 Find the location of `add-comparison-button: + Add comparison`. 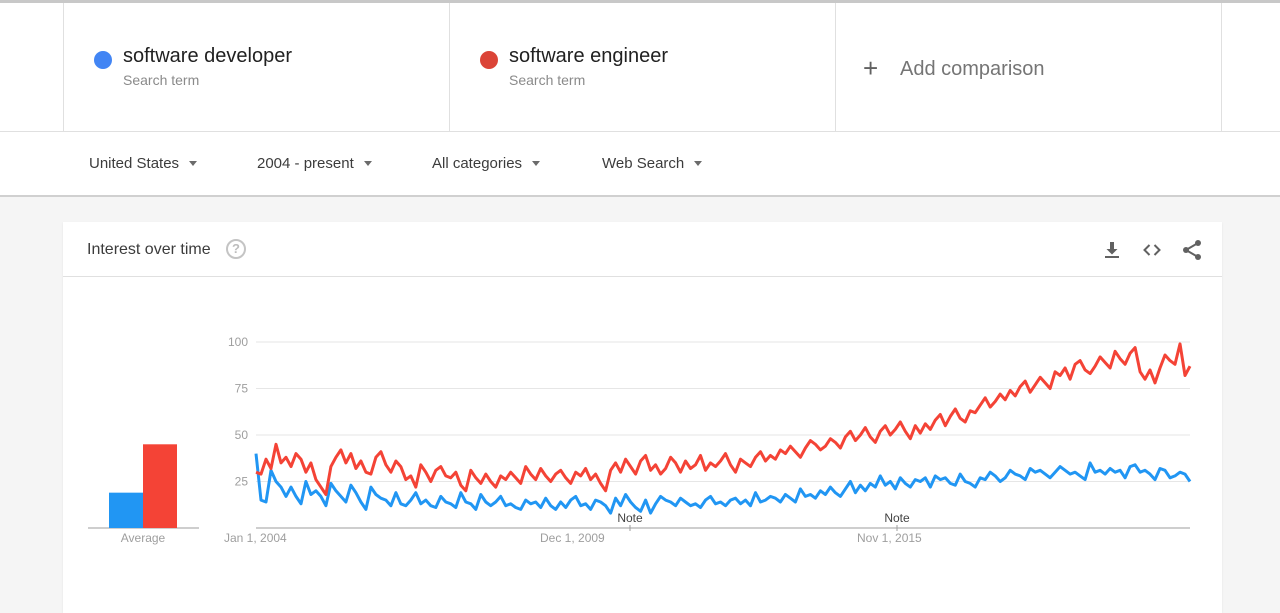

add-comparison-button: + Add comparison is located at coordinates (1028, 67).